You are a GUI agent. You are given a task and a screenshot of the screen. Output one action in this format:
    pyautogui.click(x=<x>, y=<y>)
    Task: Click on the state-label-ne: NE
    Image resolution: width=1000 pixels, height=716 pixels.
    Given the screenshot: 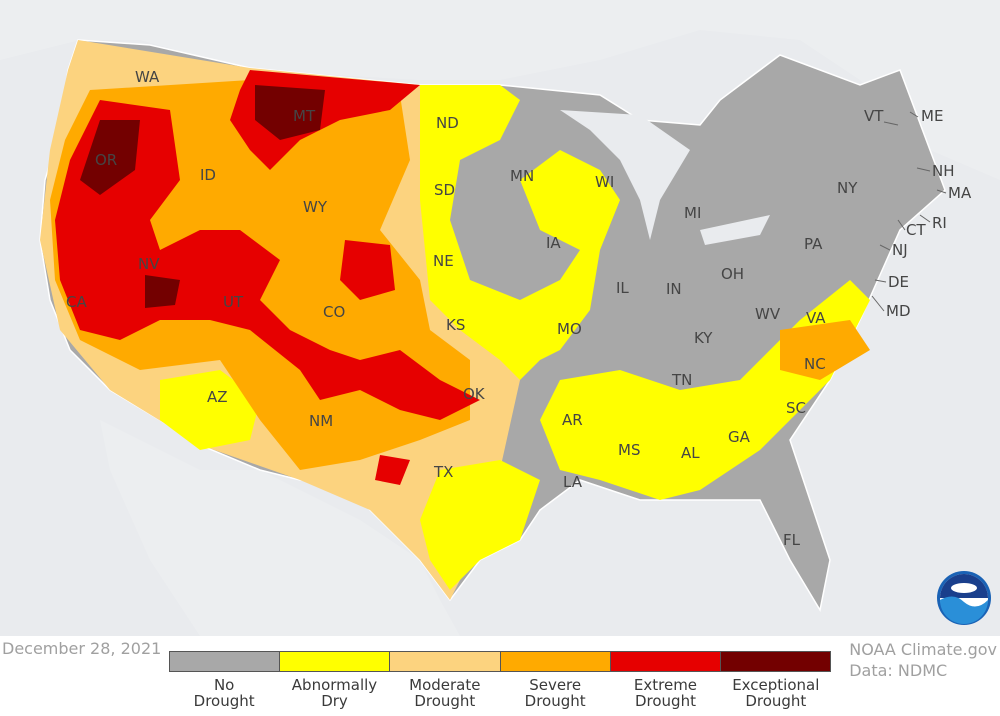 What is the action you would take?
    pyautogui.click(x=443, y=261)
    